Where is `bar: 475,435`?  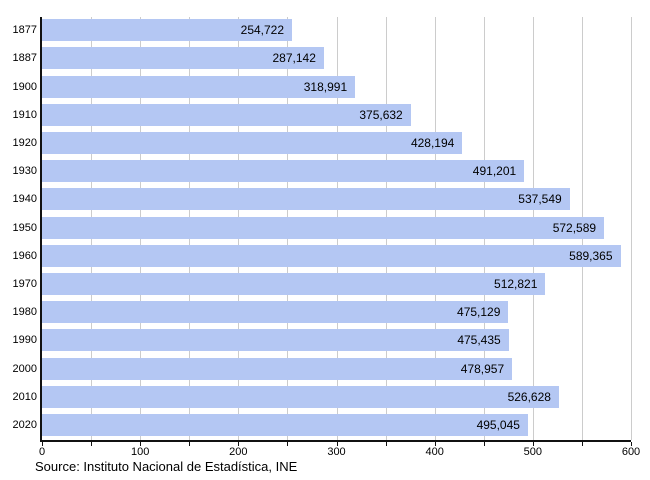 bar: 475,435 is located at coordinates (275, 340).